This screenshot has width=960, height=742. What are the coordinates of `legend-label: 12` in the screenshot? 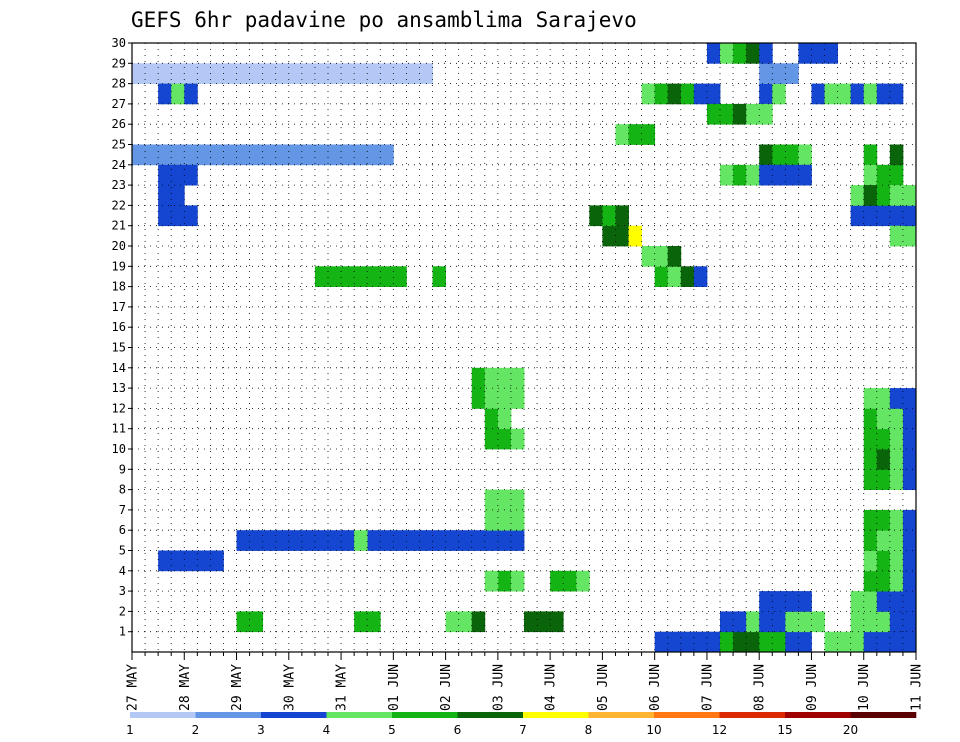 It's located at (719, 730).